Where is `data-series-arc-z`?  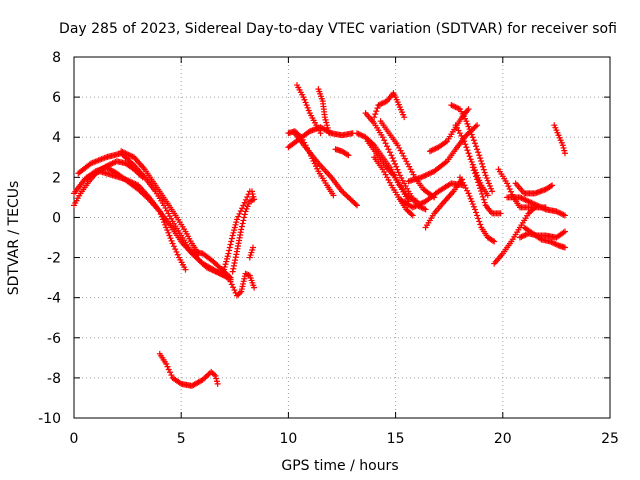 data-series-arc-z is located at coordinates (472, 148).